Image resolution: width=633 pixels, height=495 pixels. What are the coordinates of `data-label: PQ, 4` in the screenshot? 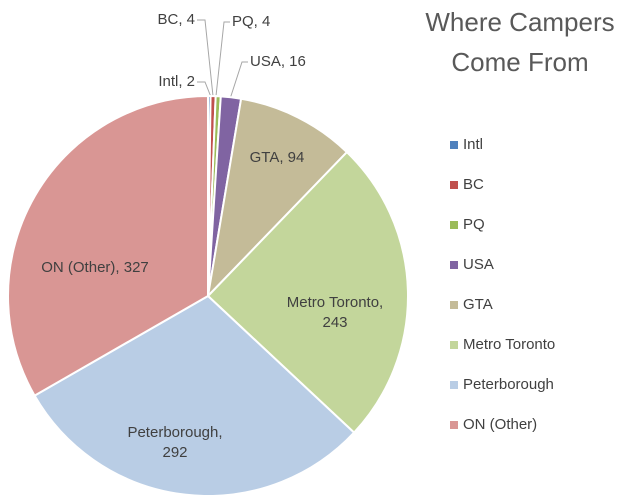 It's located at (251, 21).